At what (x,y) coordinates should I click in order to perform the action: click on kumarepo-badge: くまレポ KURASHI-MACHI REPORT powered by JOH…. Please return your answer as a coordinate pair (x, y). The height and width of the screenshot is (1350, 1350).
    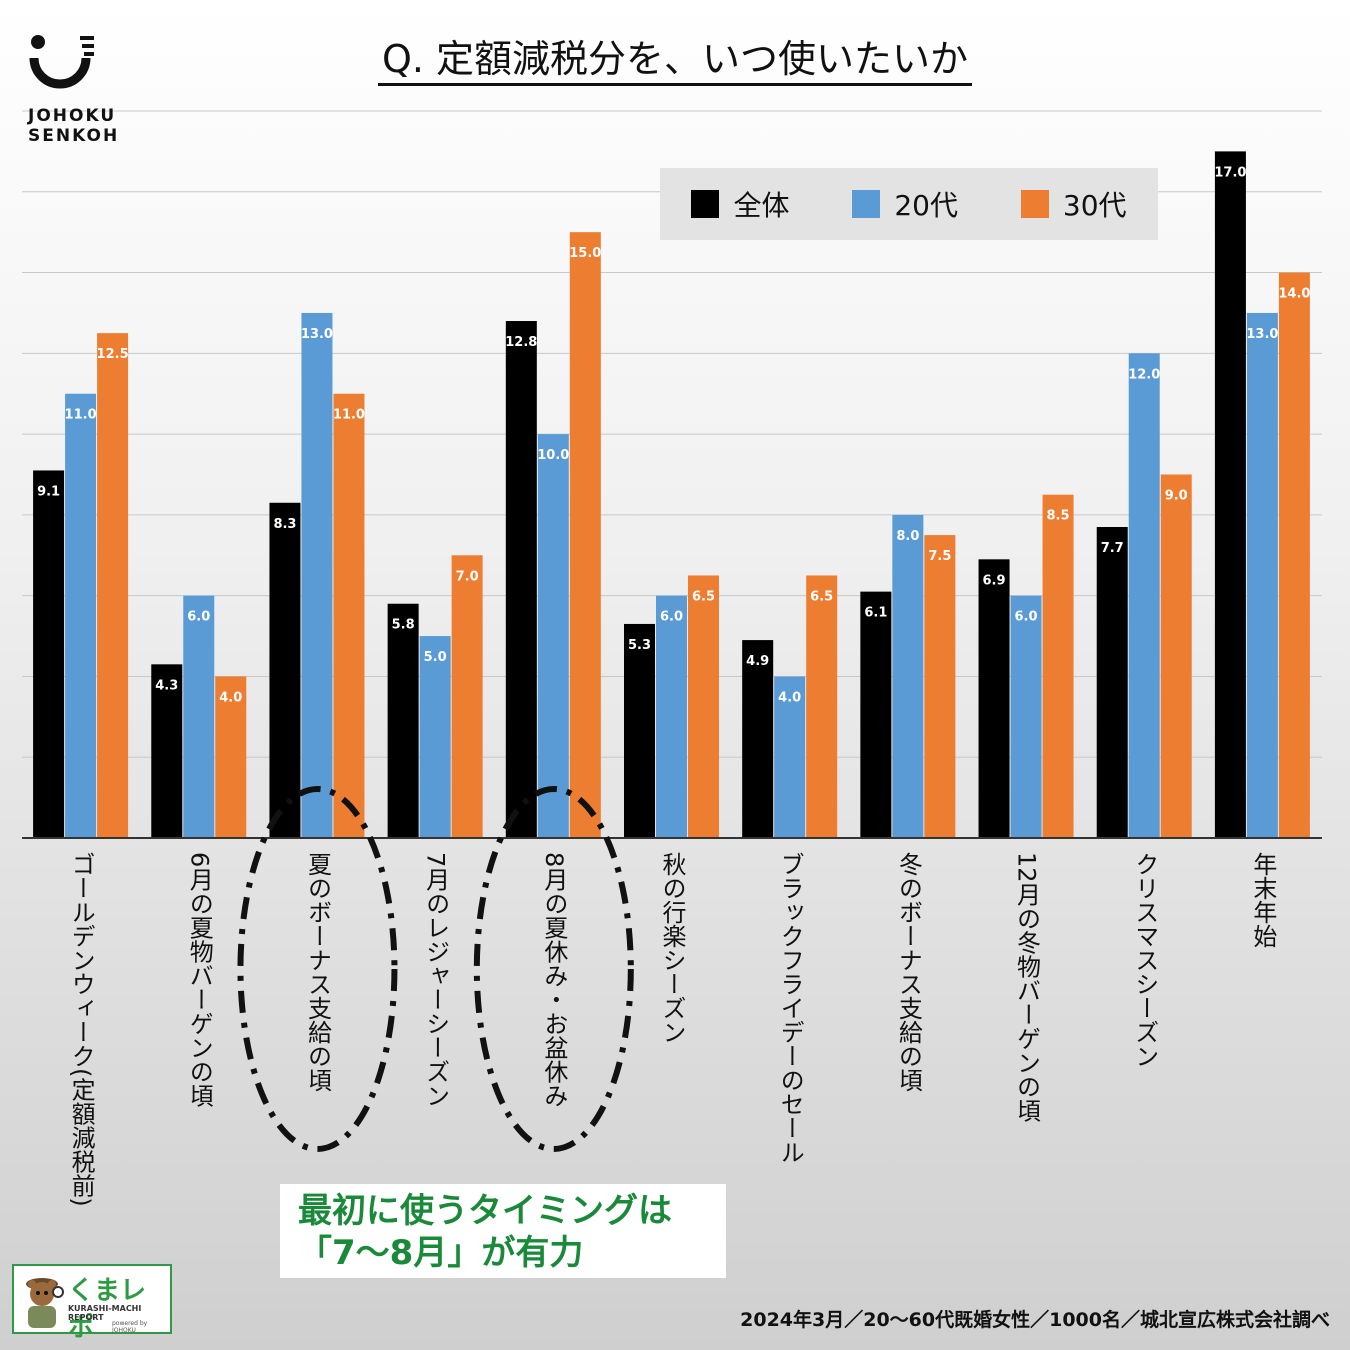
    Looking at the image, I should click on (92, 1303).